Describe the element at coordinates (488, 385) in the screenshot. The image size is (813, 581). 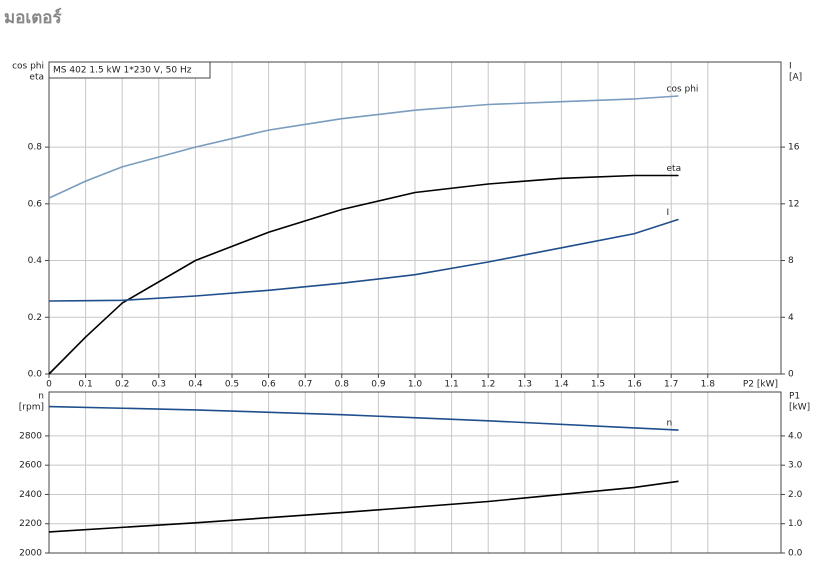
I see `x-tick-label: 1.2` at that location.